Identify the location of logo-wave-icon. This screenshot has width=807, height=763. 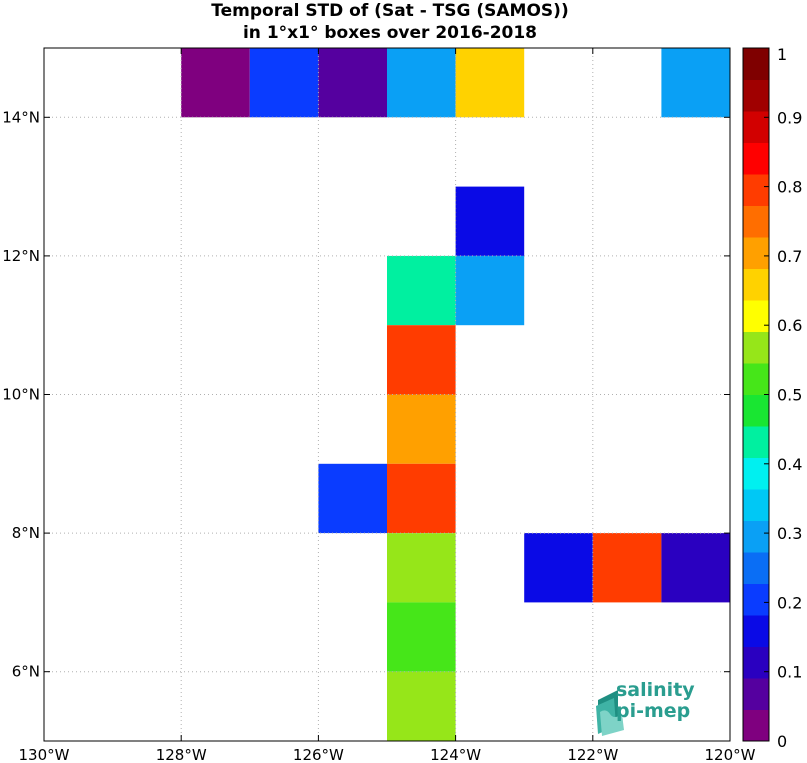
(610, 713).